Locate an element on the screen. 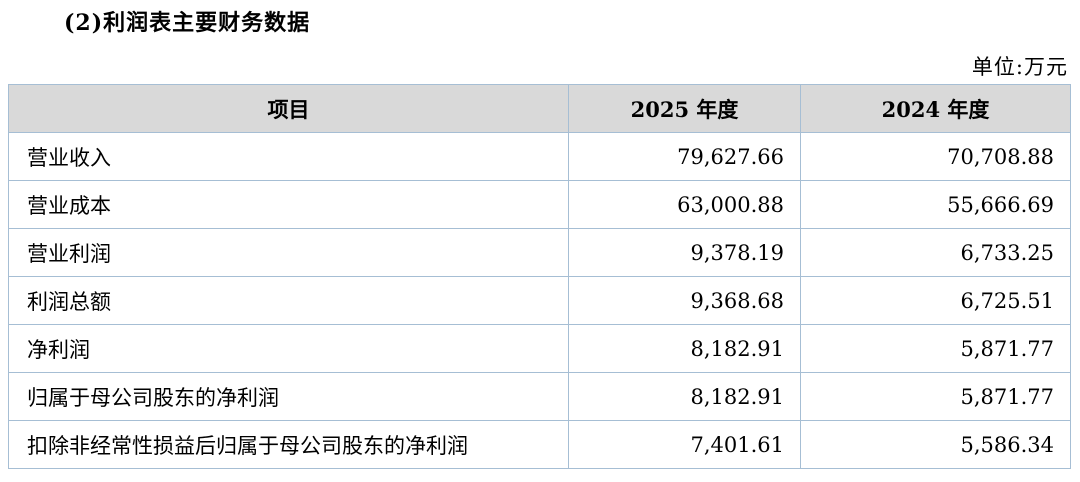 This screenshot has height=482, width=1080. row-label: 营业成本 is located at coordinates (288, 204).